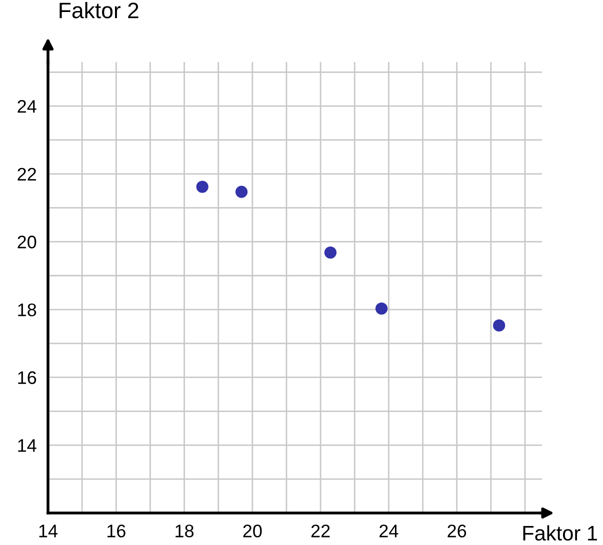 This screenshot has width=603, height=545. What do you see at coordinates (48, 531) in the screenshot?
I see `x-tick-label: 14` at bounding box center [48, 531].